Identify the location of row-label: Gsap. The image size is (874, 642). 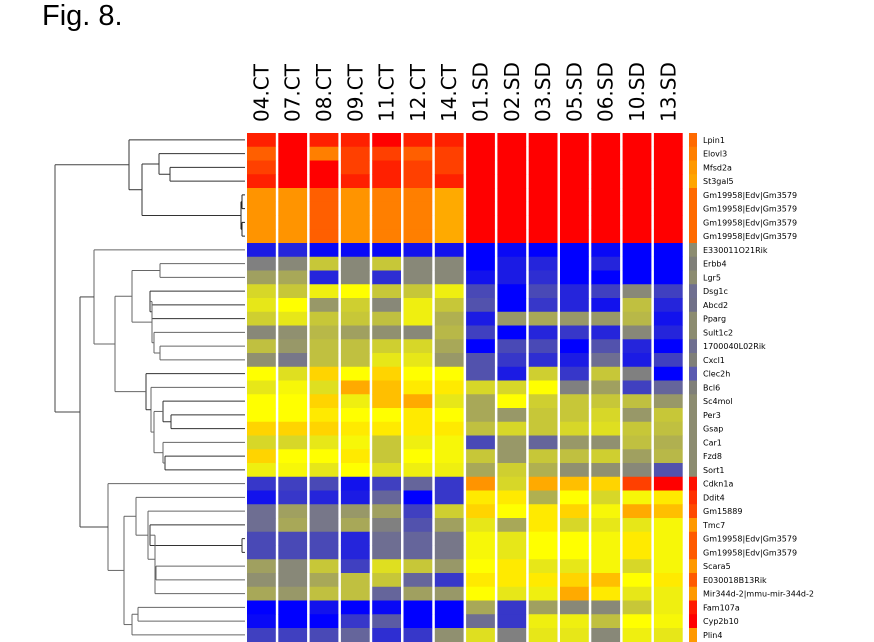
(713, 429).